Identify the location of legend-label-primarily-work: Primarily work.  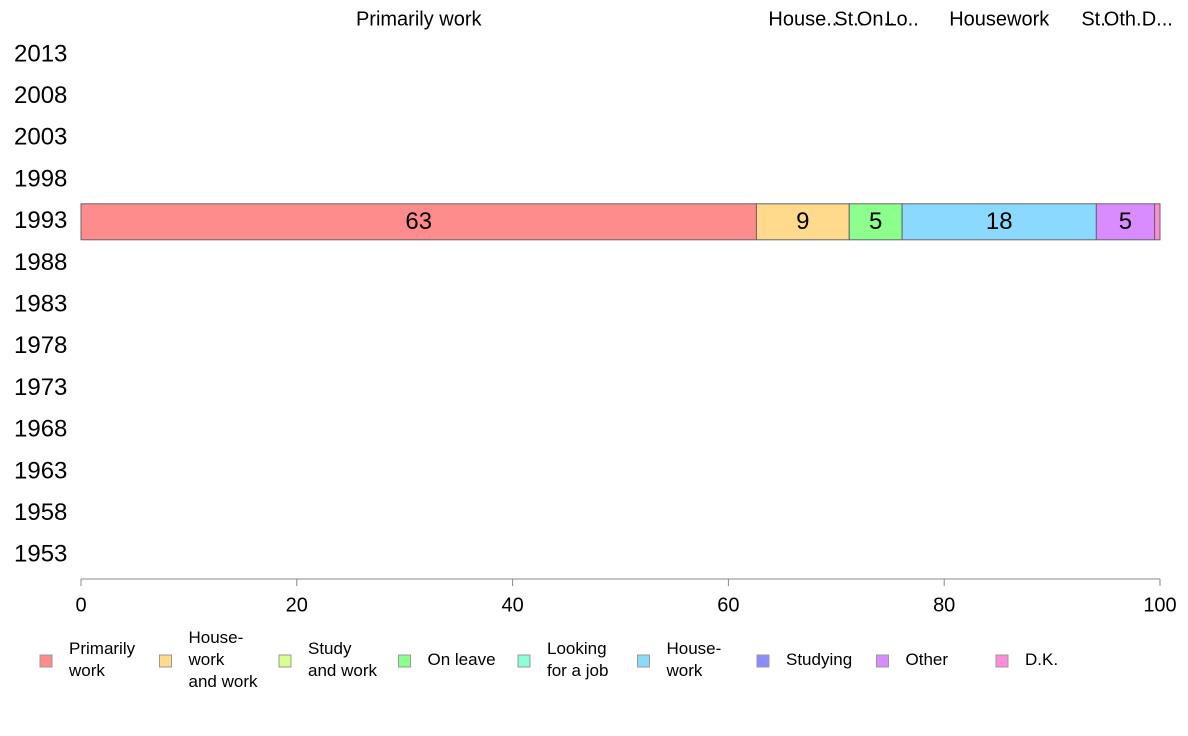
(102, 659).